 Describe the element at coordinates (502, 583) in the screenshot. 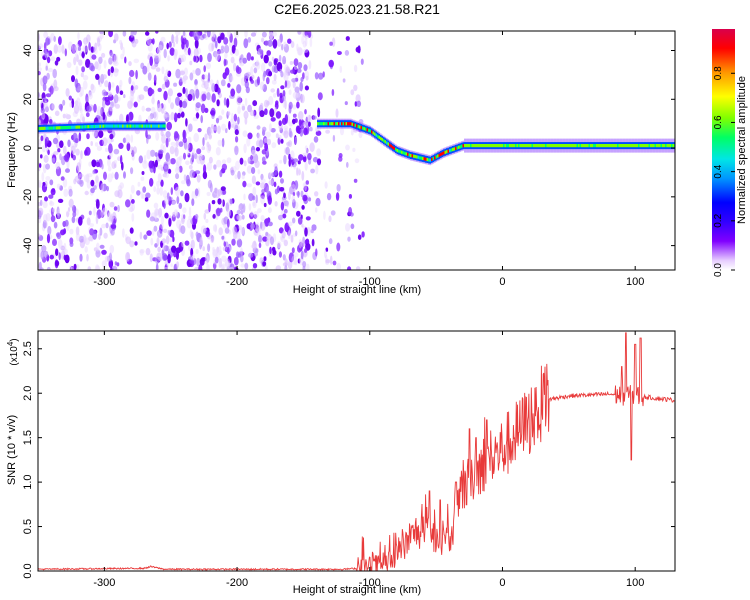

I see `x-tick-label: 0` at that location.